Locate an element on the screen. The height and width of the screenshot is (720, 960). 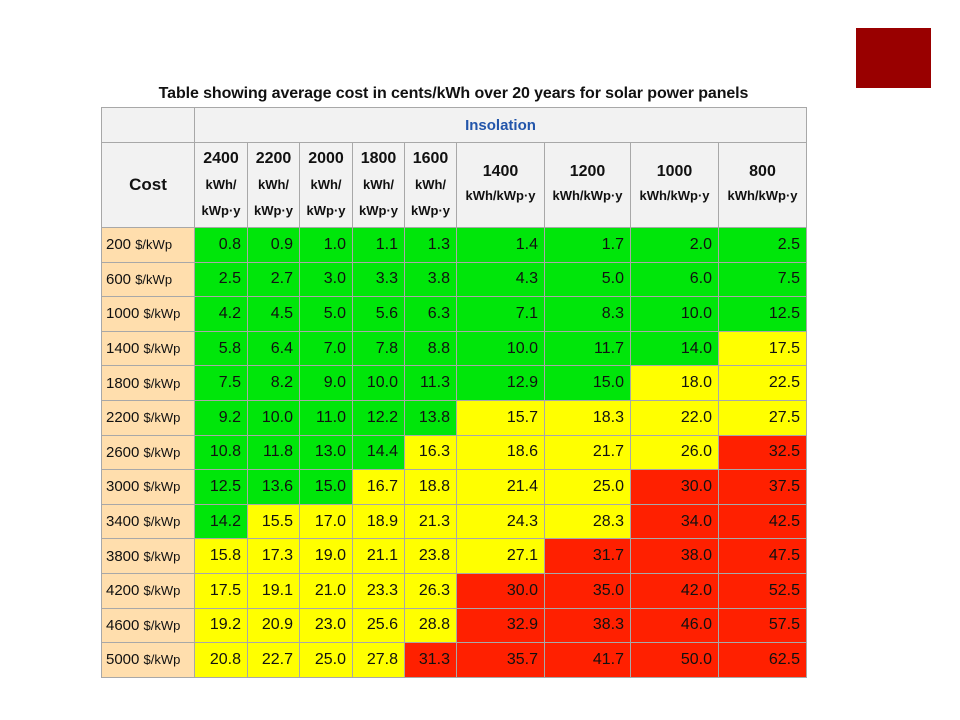
table-cell: 38.0 is located at coordinates (674, 556).